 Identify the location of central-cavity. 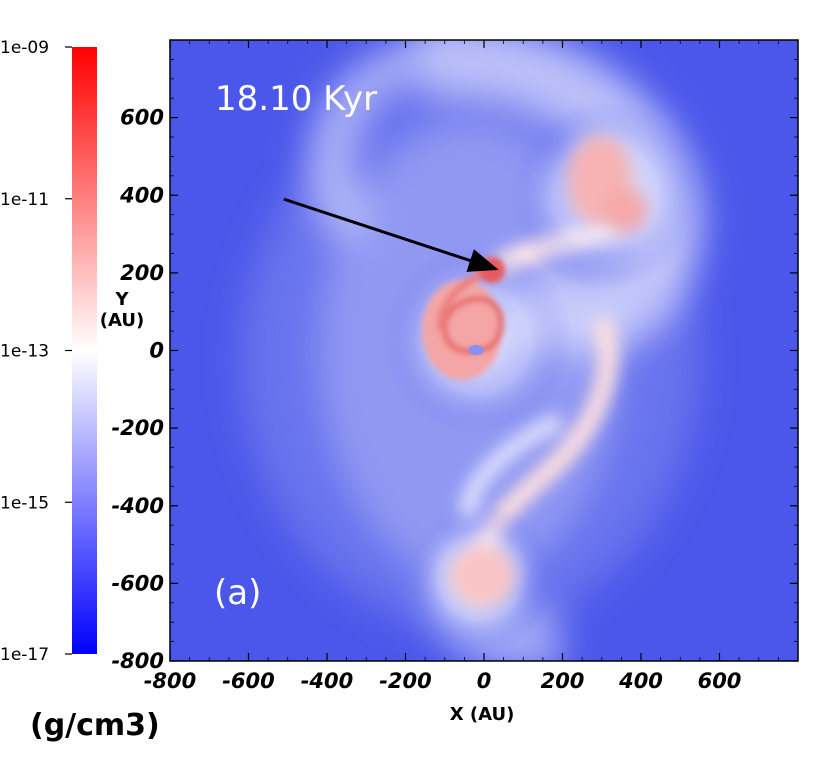
(476, 350).